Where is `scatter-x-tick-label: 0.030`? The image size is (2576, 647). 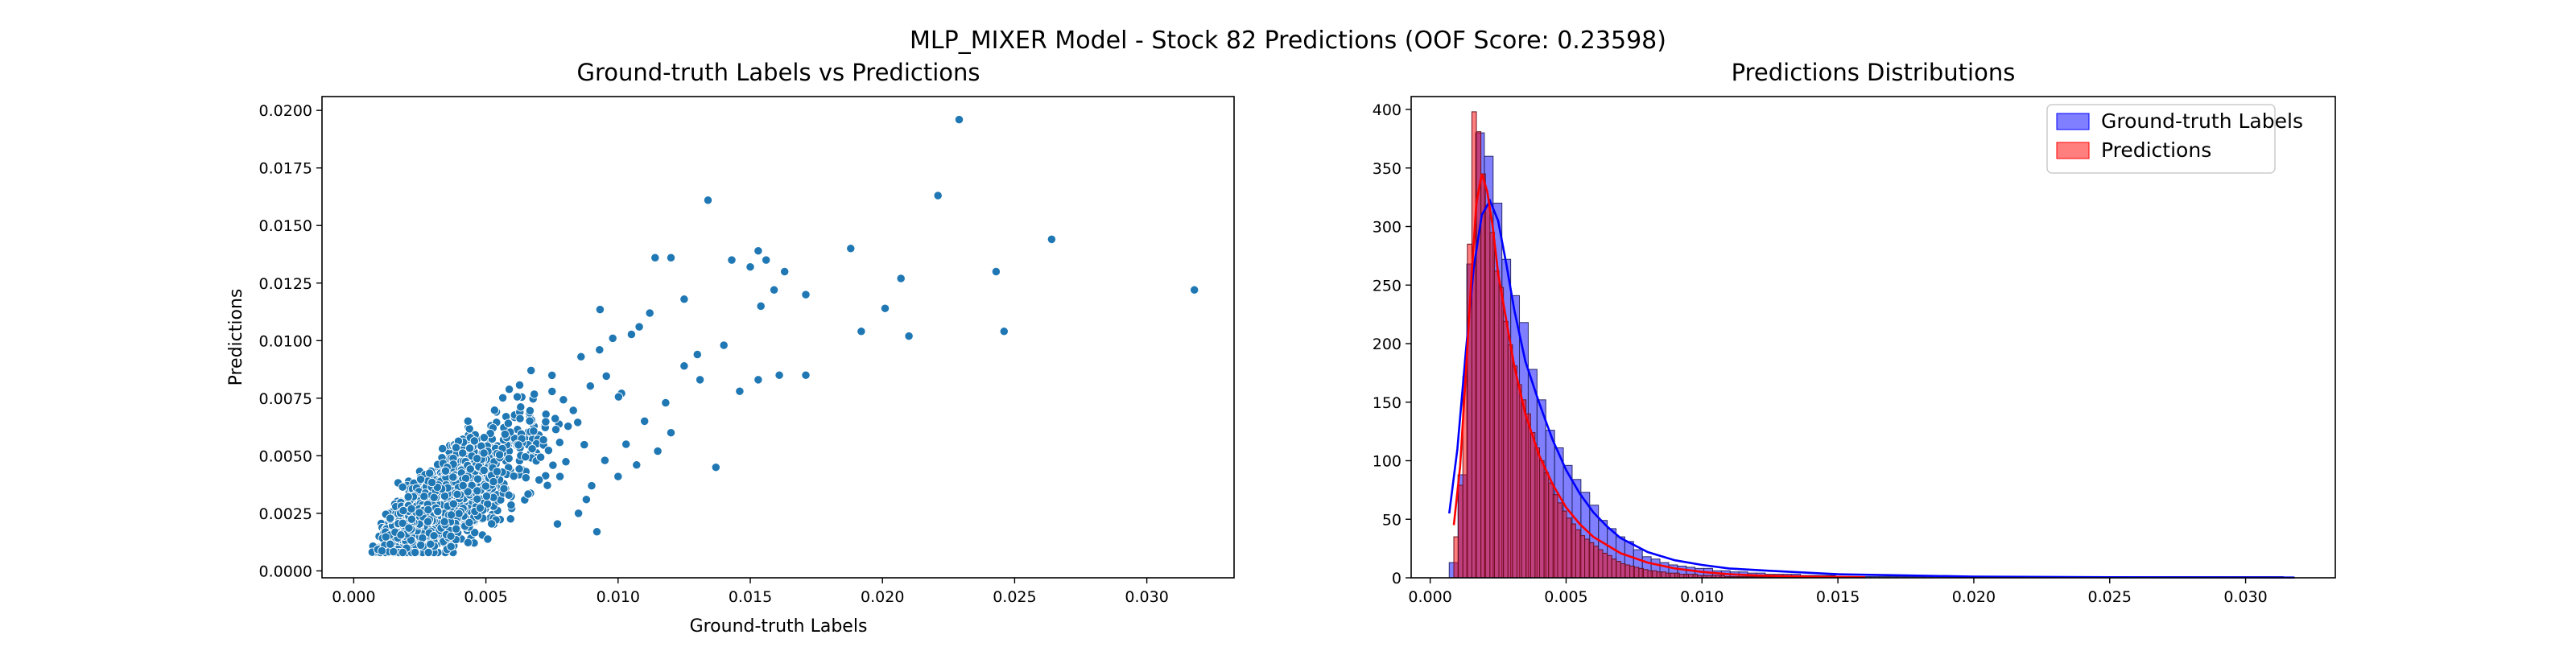 scatter-x-tick-label: 0.030 is located at coordinates (1146, 597).